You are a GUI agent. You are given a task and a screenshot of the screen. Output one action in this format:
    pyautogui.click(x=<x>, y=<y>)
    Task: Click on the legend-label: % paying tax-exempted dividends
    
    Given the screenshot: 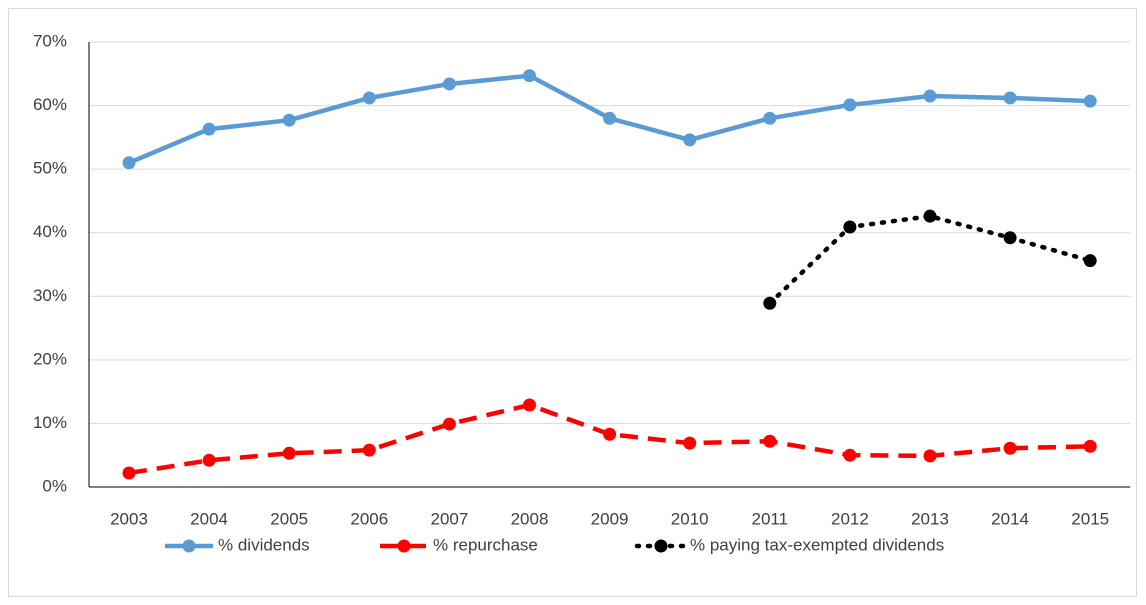 What is the action you would take?
    pyautogui.click(x=817, y=544)
    